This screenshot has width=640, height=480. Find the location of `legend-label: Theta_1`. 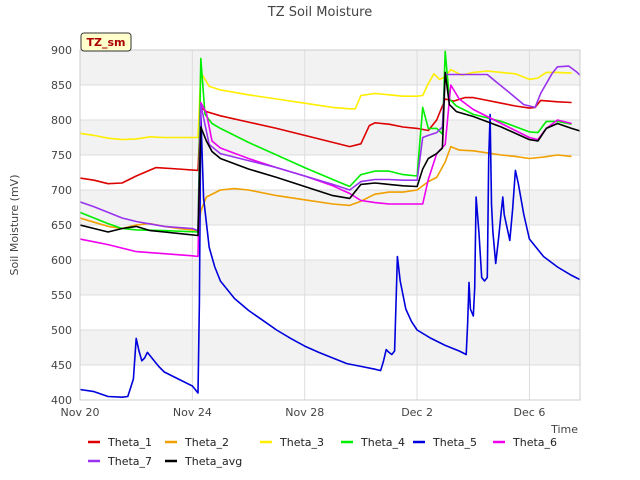

legend-label: Theta_1 is located at coordinates (129, 442).